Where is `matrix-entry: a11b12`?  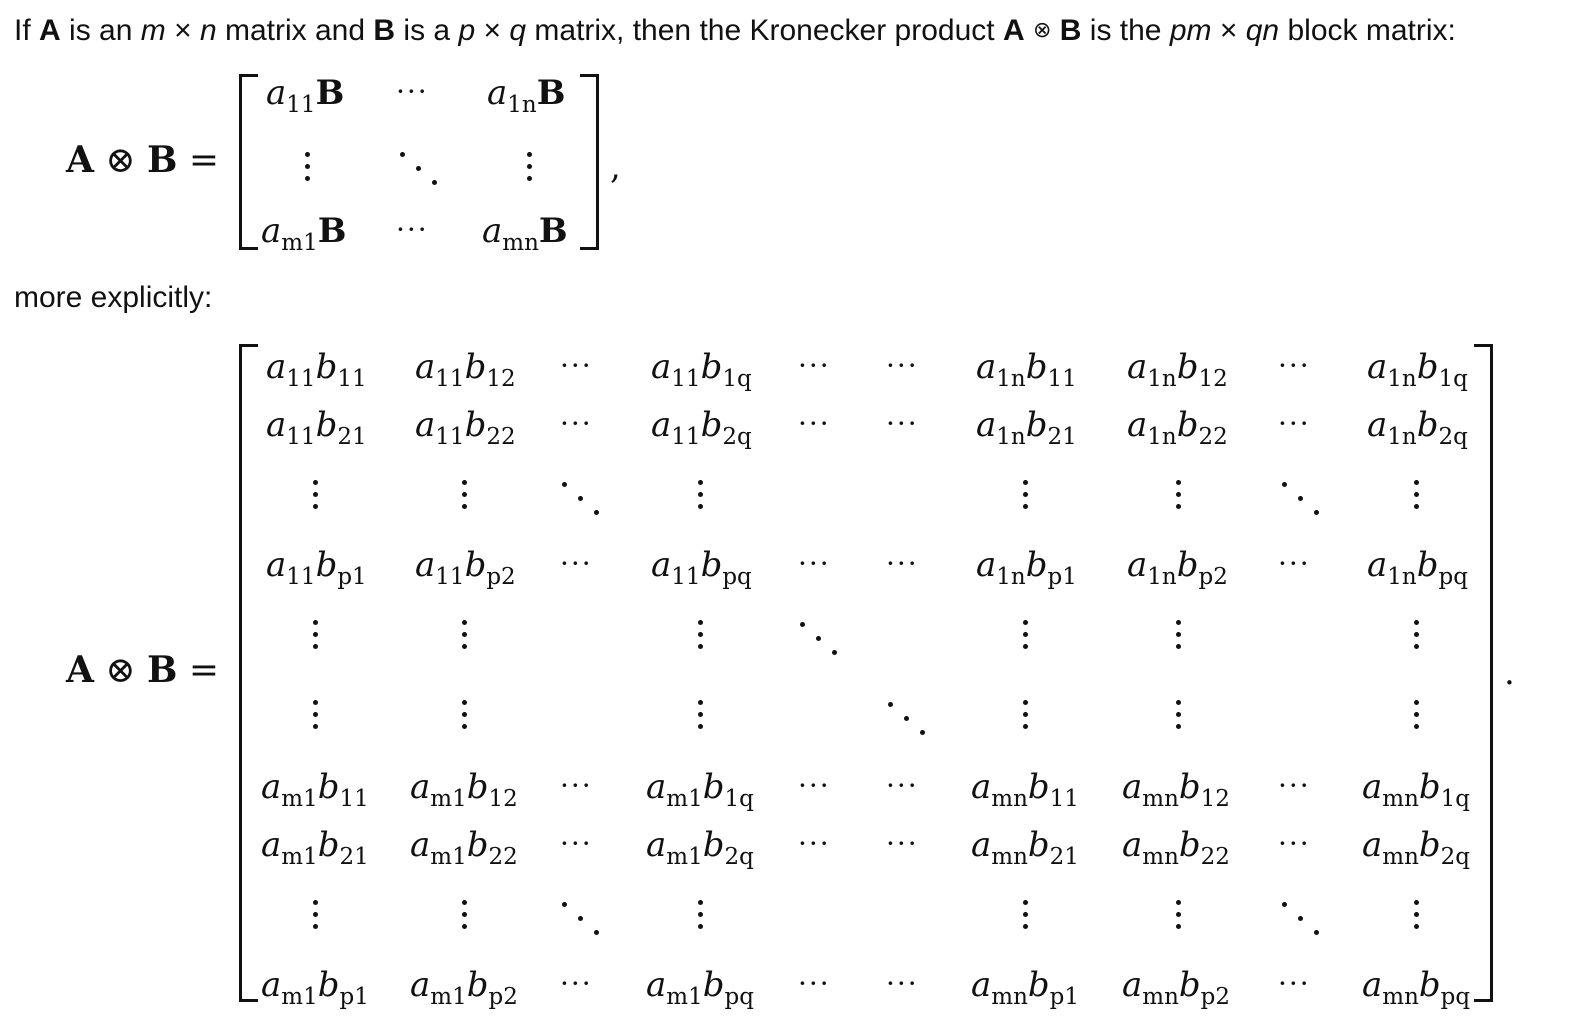 matrix-entry: a11b12 is located at coordinates (465, 370).